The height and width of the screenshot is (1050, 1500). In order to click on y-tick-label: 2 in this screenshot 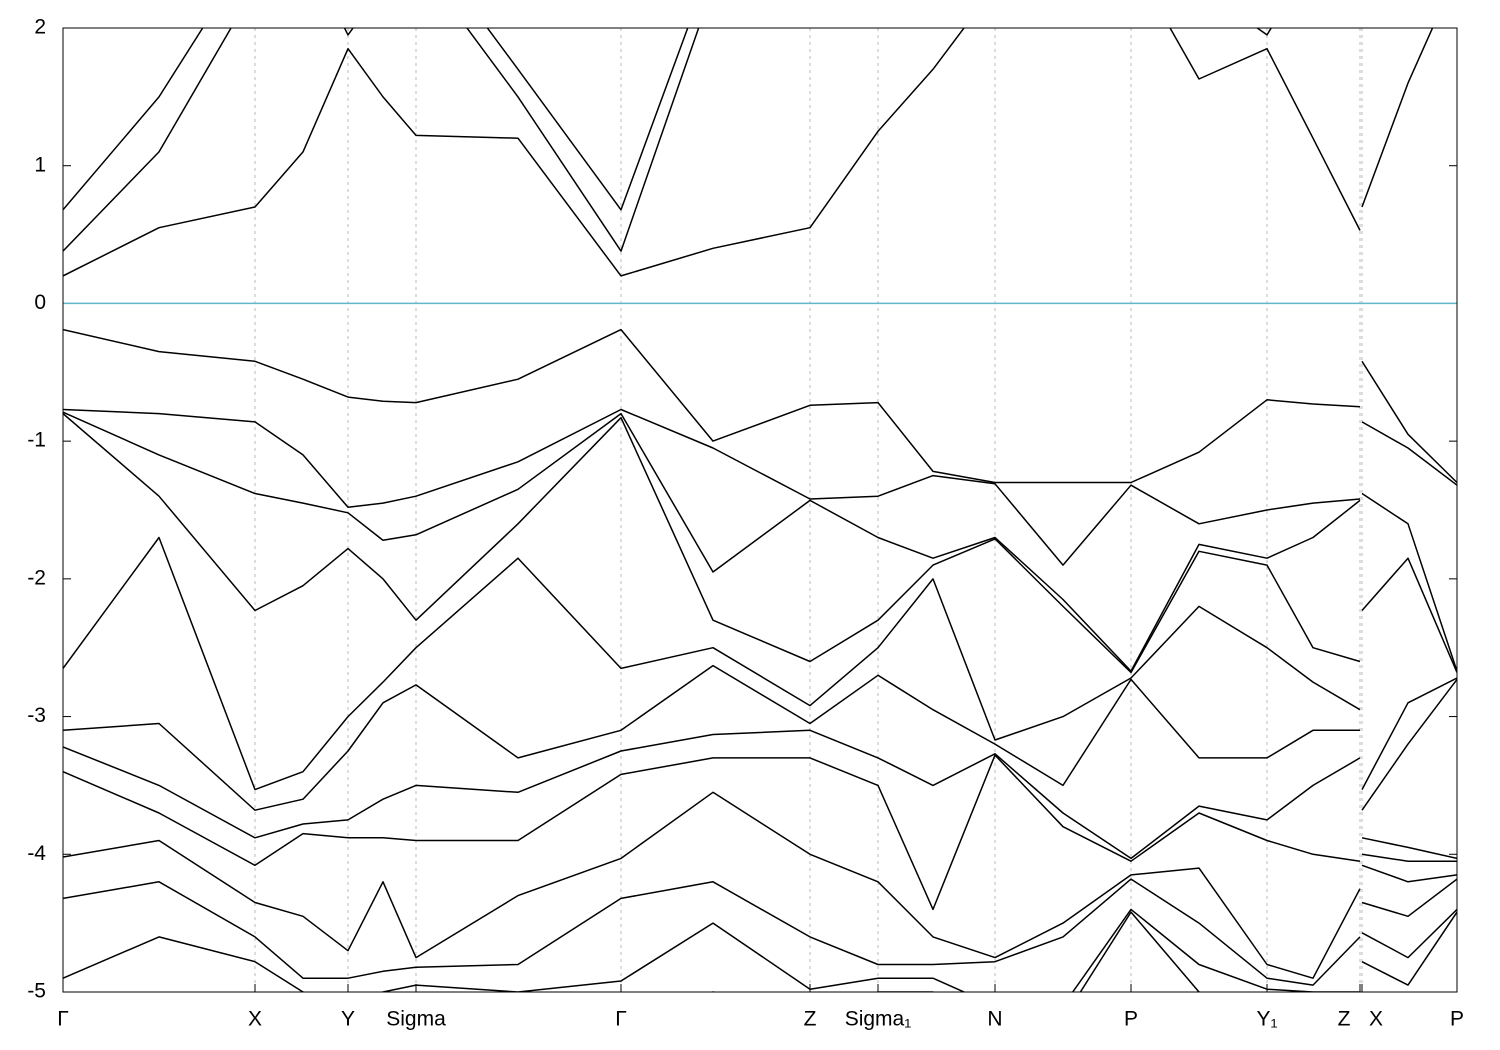, I will do `click(40, 27)`.